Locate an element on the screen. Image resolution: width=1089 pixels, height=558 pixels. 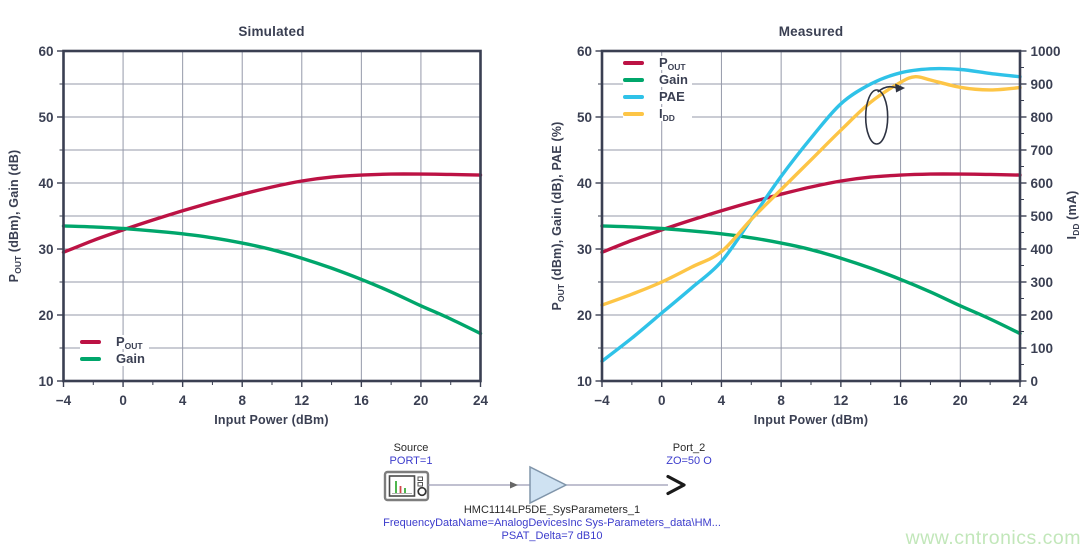
wires is located at coordinates (548, 485).